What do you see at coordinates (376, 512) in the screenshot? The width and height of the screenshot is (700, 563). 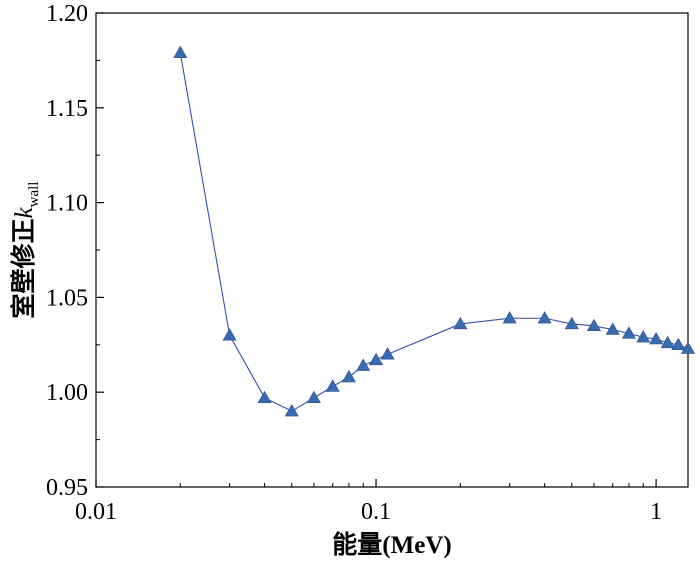 I see `x-tick-label-1: 0.1` at bounding box center [376, 512].